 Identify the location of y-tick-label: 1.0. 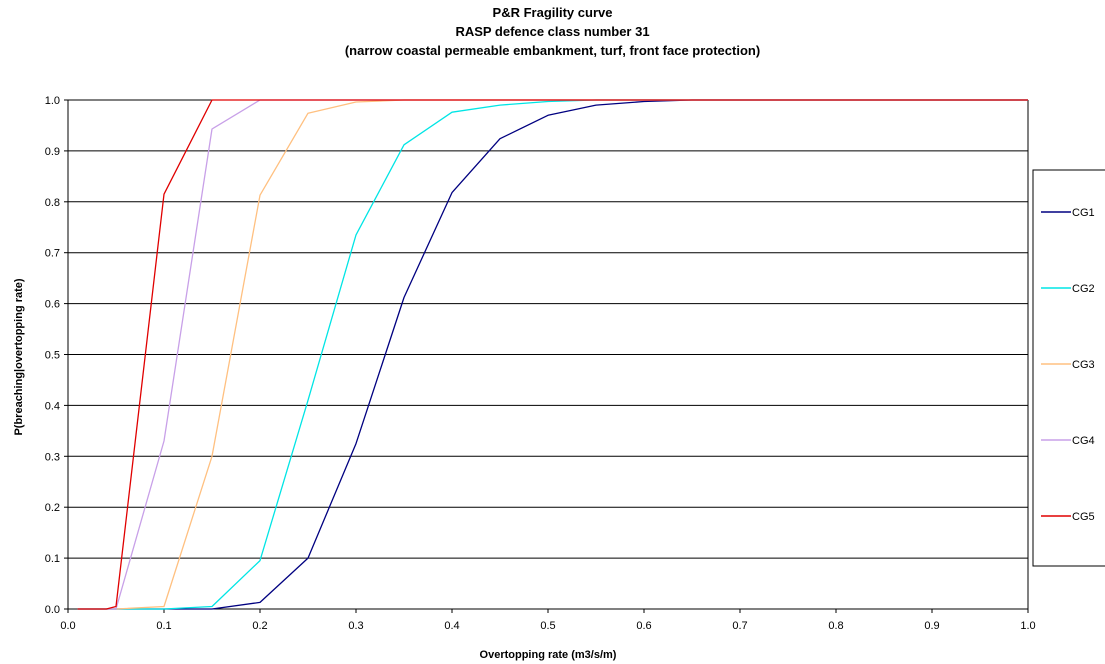
(52, 101).